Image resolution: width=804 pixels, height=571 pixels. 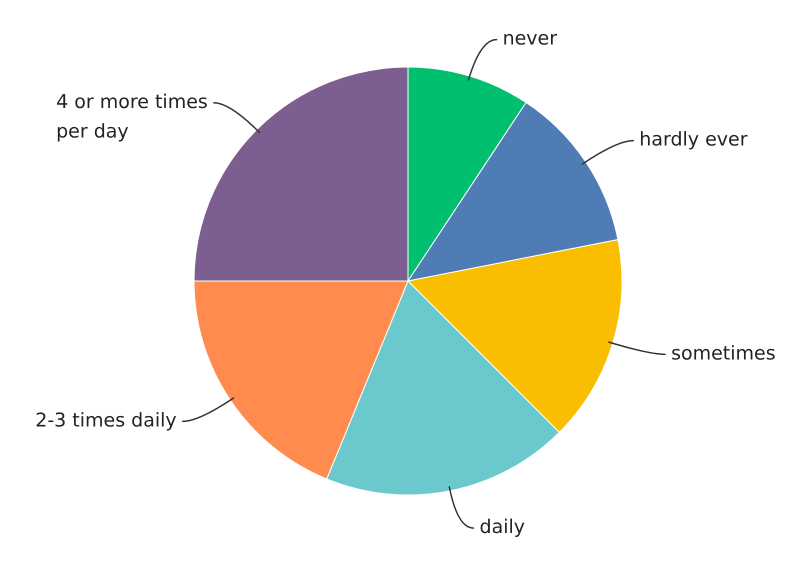 What do you see at coordinates (106, 421) in the screenshot?
I see `slice-label: 2-3 times daily` at bounding box center [106, 421].